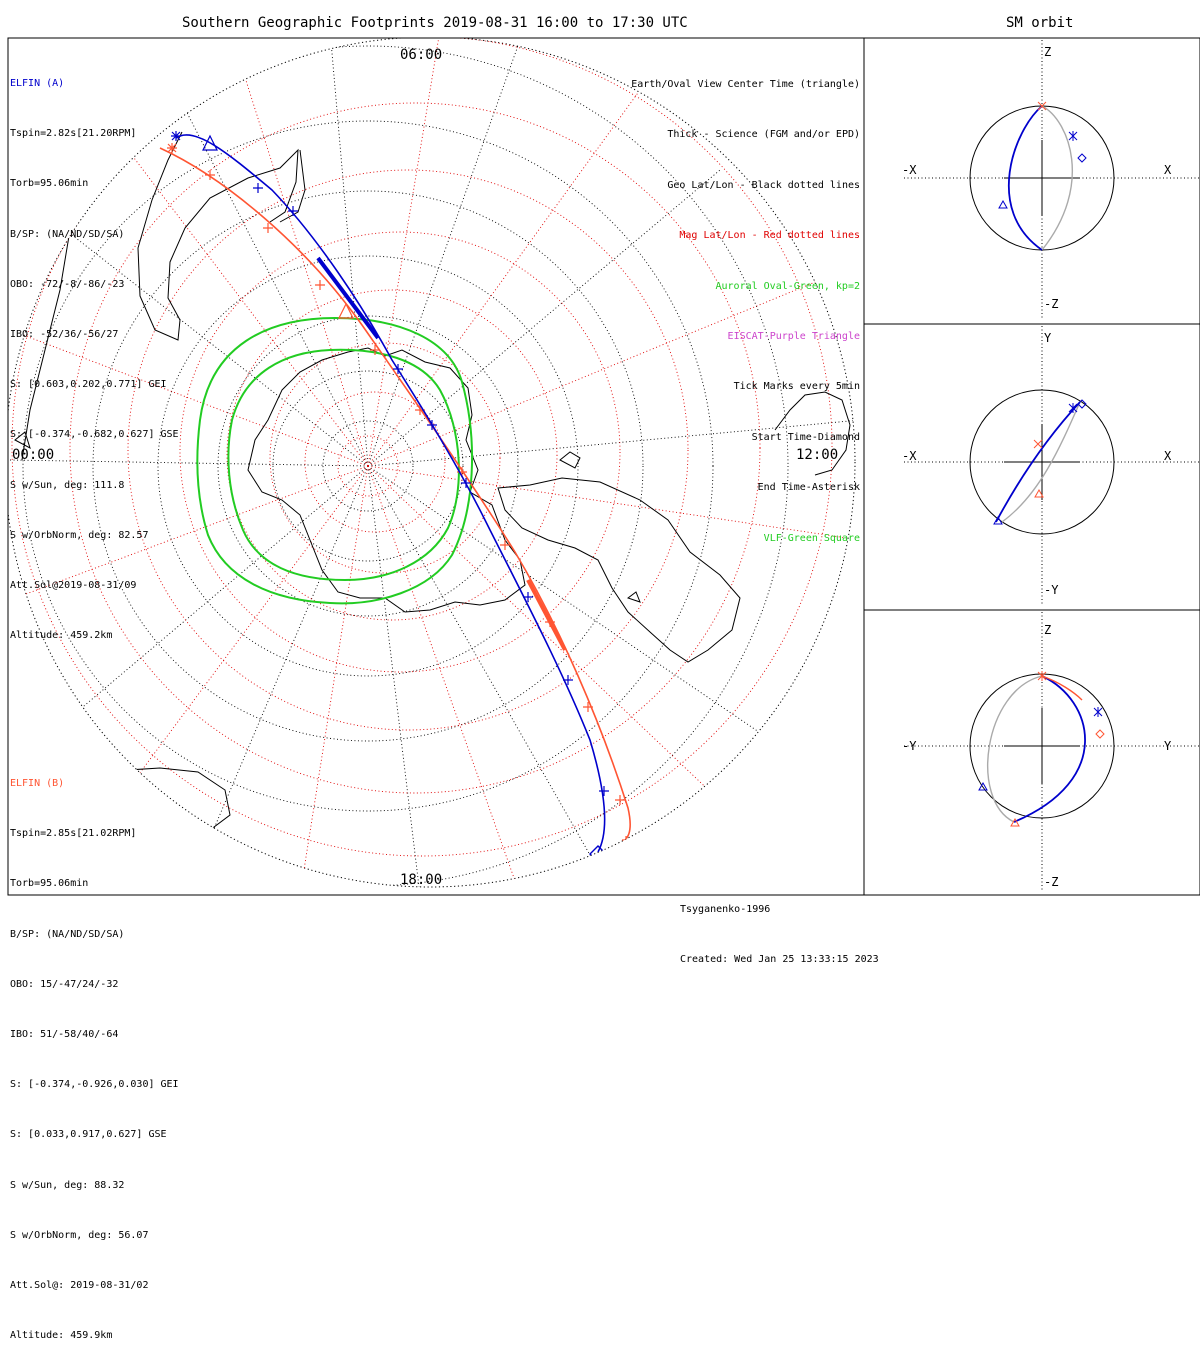 This screenshot has height=1361, width=1200. What do you see at coordinates (808, 488) in the screenshot?
I see `legend-item: End Time-Asterisk` at bounding box center [808, 488].